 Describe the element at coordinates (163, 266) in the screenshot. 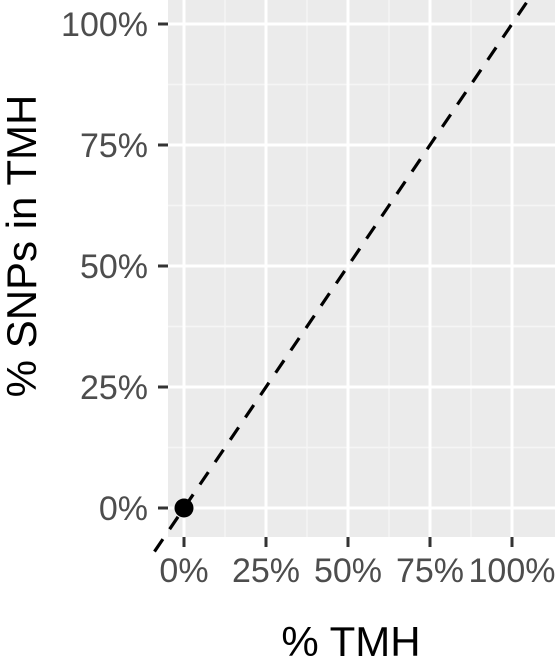

I see `y-axis-ticks` at that location.